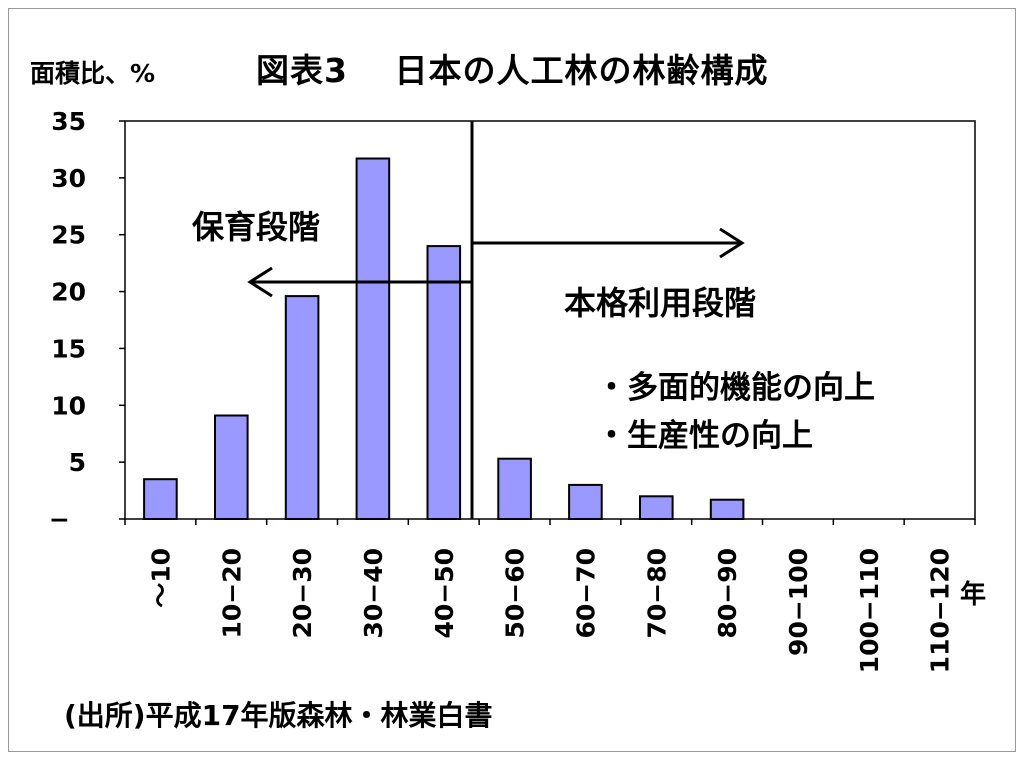 Image resolution: width=1026 pixels, height=762 pixels. I want to click on left-stage-label: 保育段階, so click(256, 227).